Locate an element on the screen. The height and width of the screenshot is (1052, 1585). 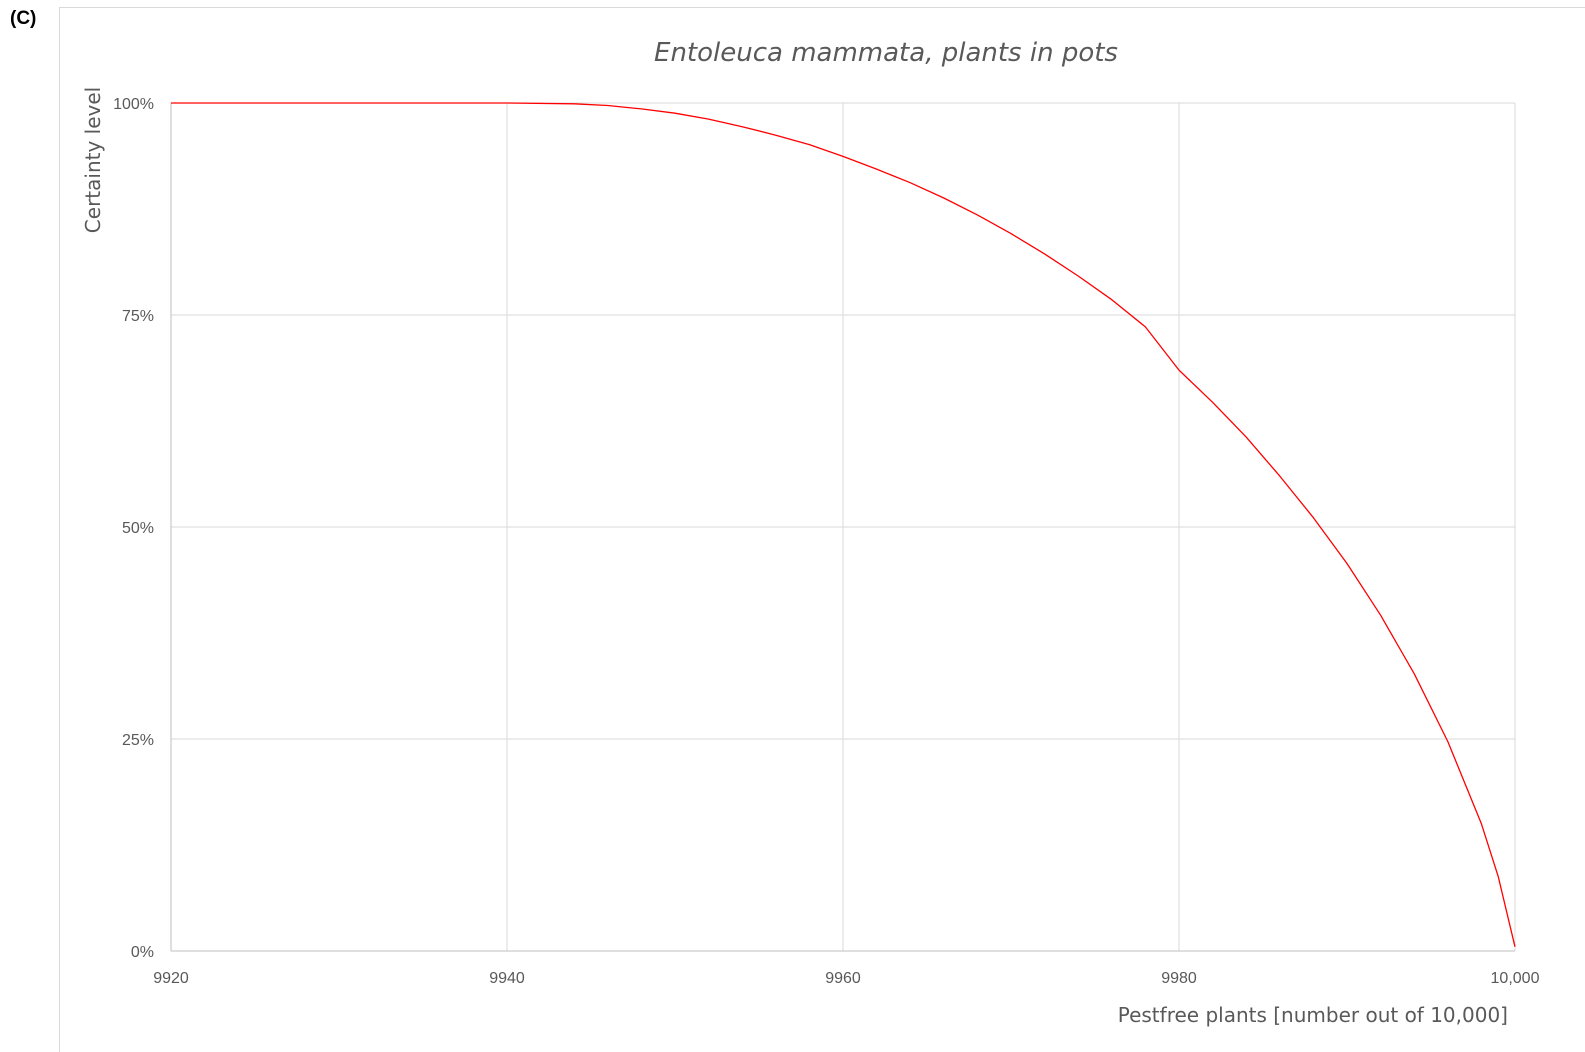
y-tick-label: 50% is located at coordinates (138, 528).